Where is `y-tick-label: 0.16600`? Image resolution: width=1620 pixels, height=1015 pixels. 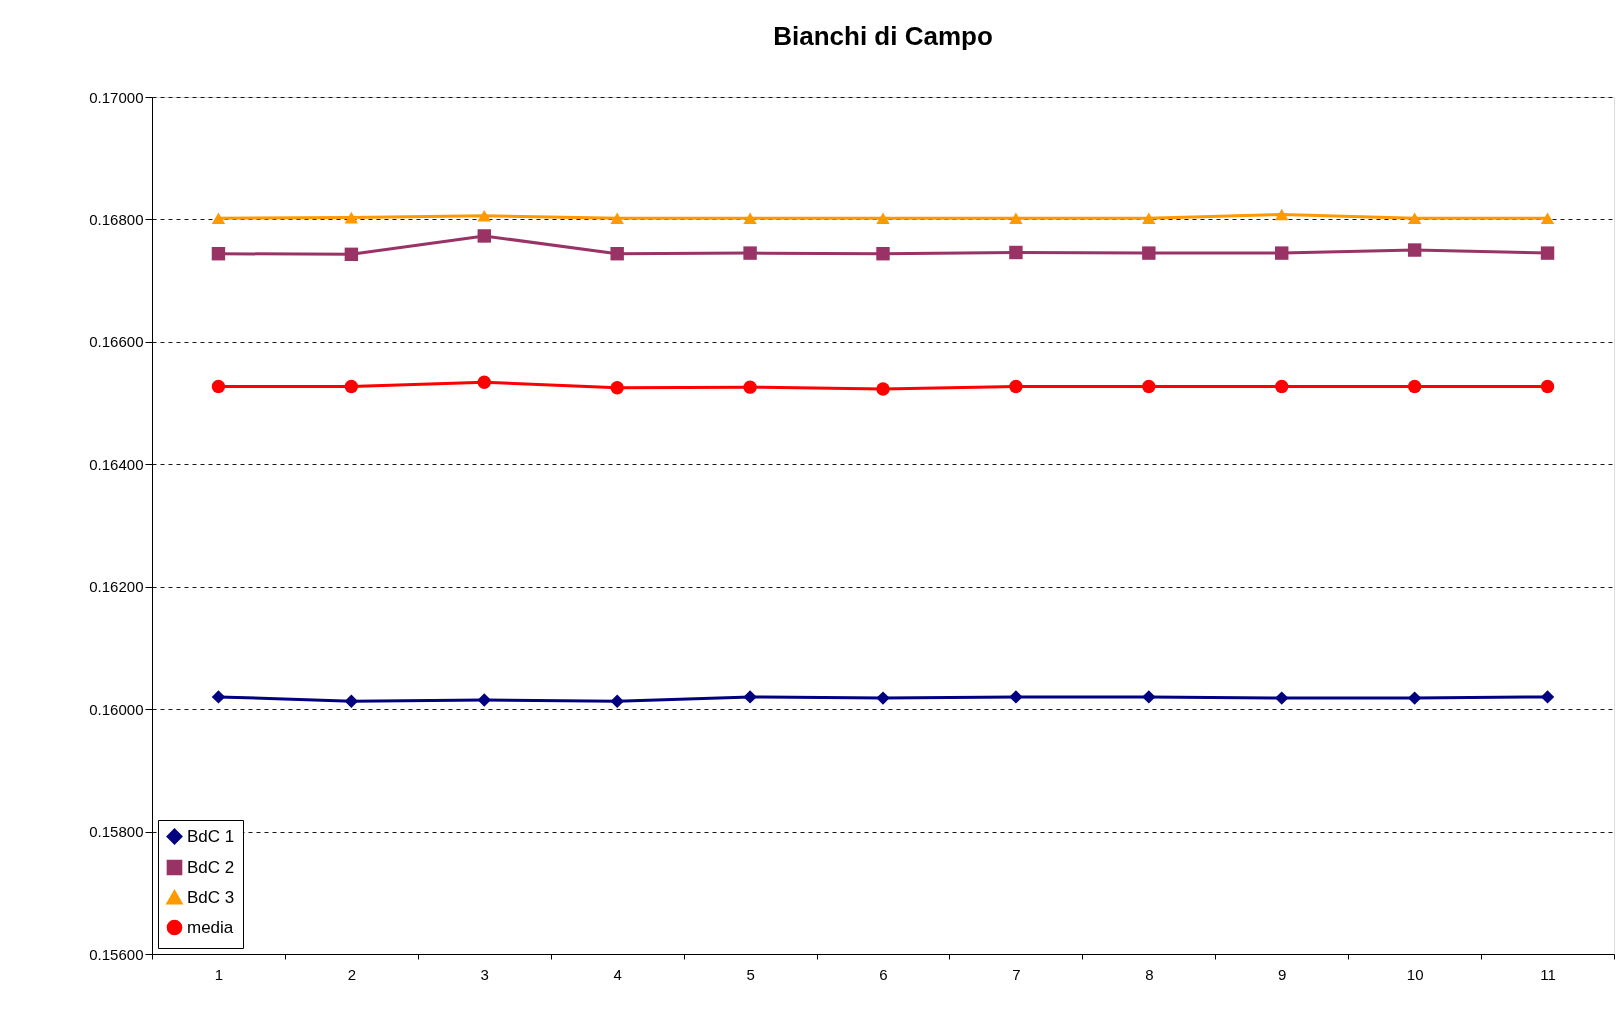
y-tick-label: 0.16600 is located at coordinates (116, 342).